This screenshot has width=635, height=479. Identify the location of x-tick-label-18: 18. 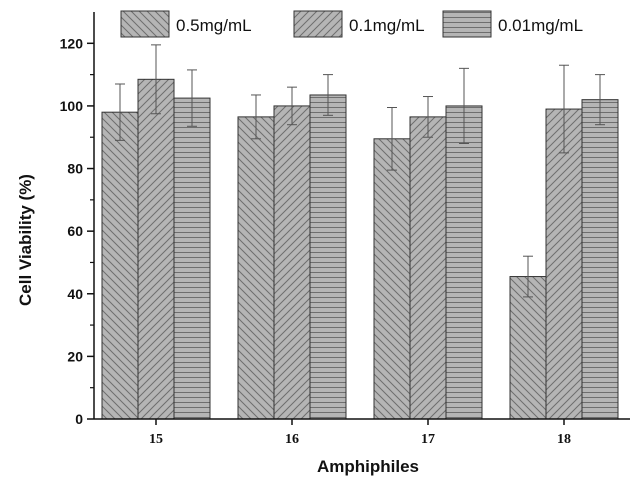
(564, 439).